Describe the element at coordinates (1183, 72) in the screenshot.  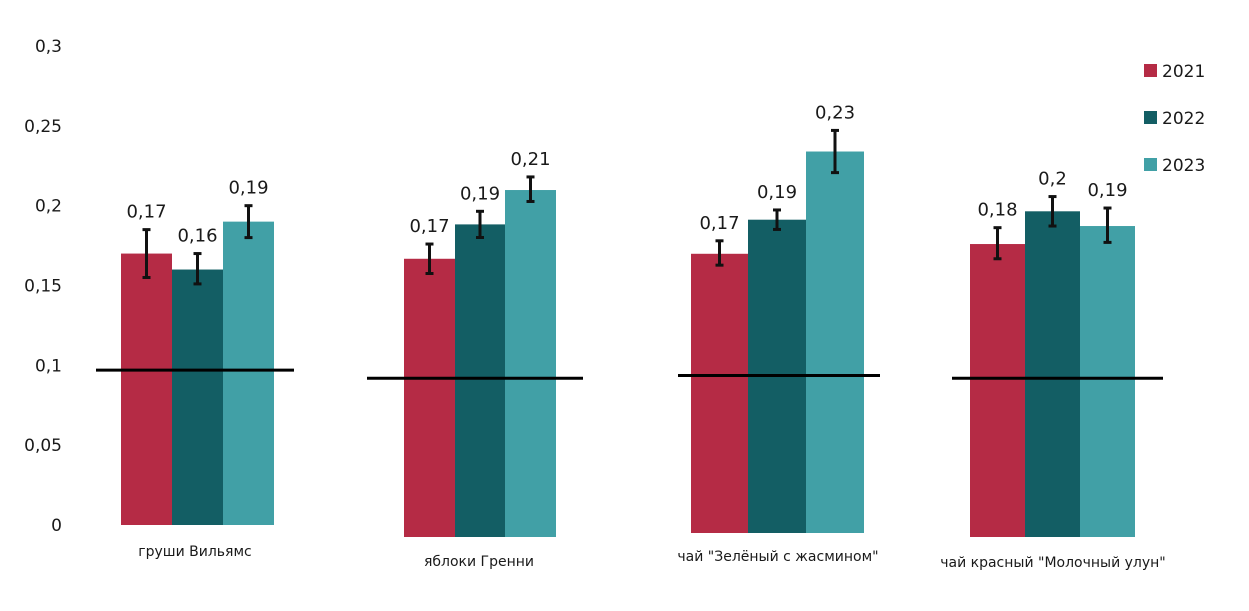
I see `legend-label: 2021` at that location.